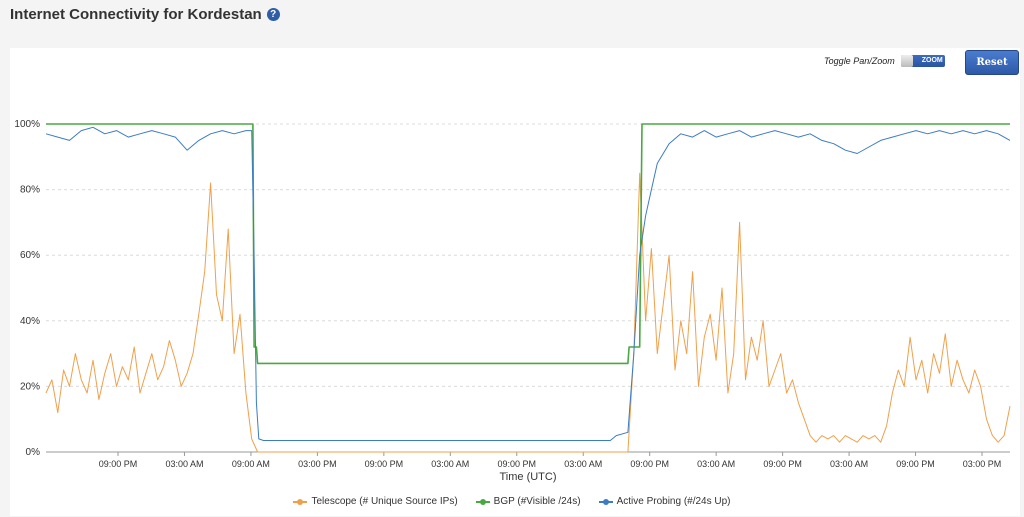 The height and width of the screenshot is (517, 1024). What do you see at coordinates (136, 14) in the screenshot?
I see `page-title-text: Internet Connectivity for Kordestan` at bounding box center [136, 14].